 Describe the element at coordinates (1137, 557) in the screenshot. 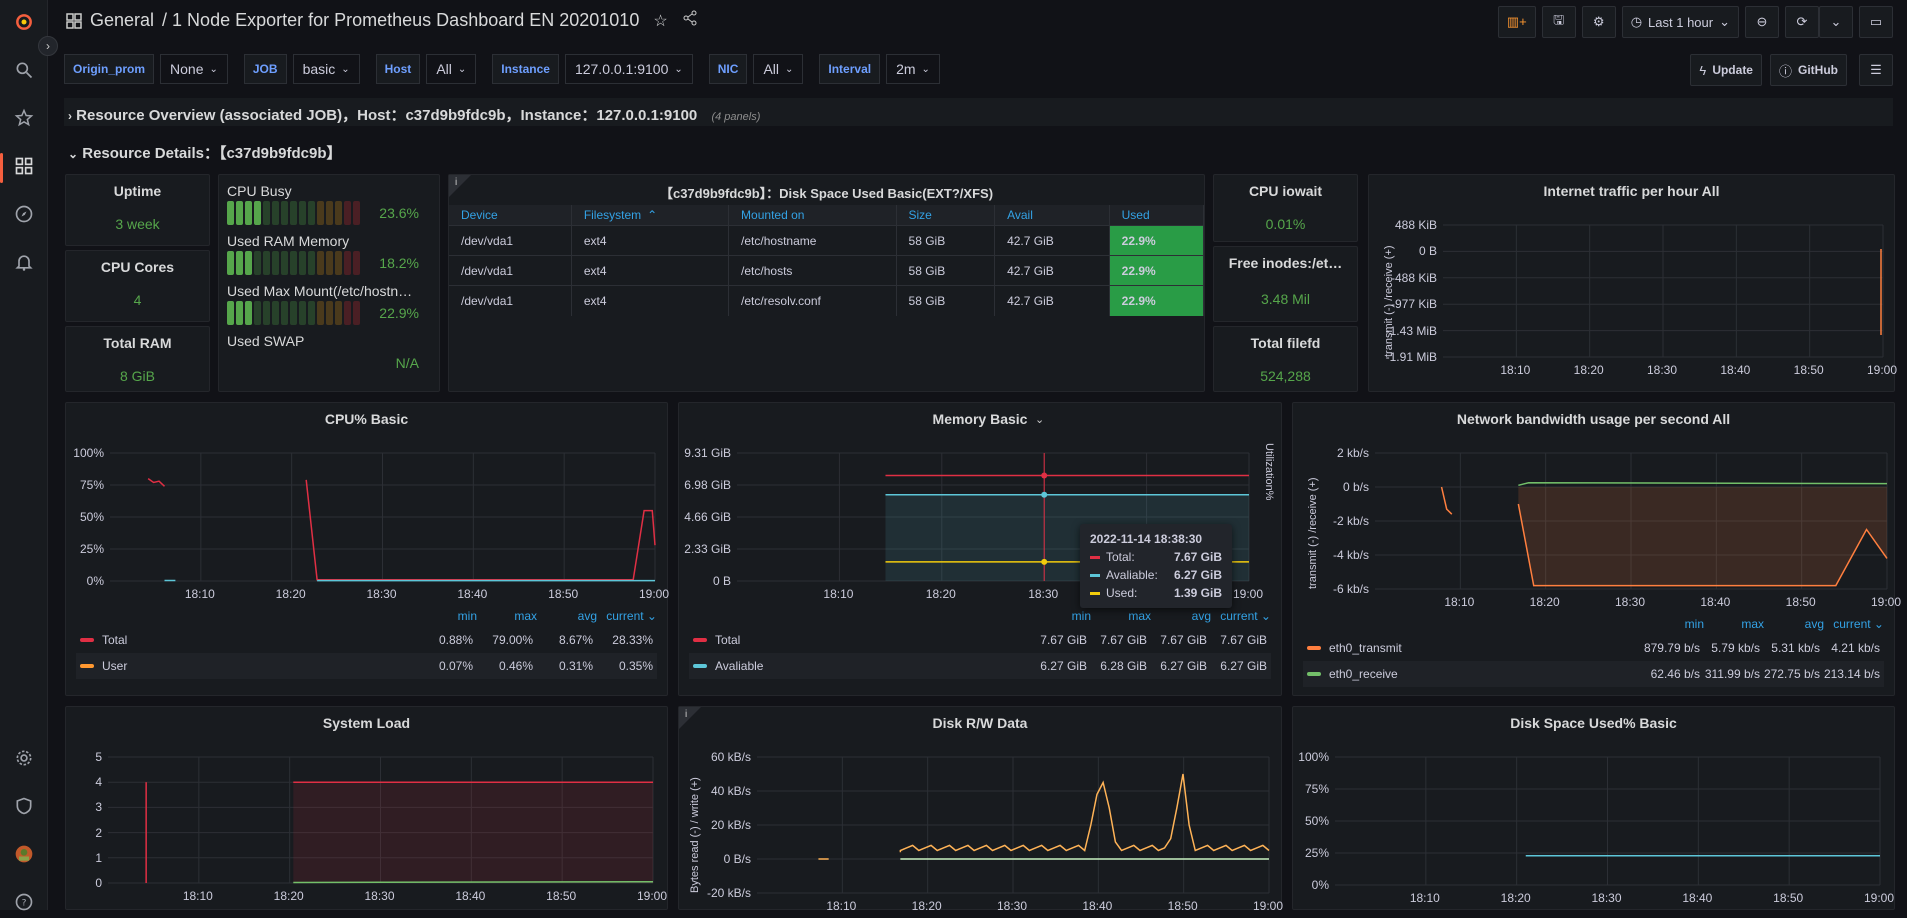

I see `tooltip-label: Total:` at that location.